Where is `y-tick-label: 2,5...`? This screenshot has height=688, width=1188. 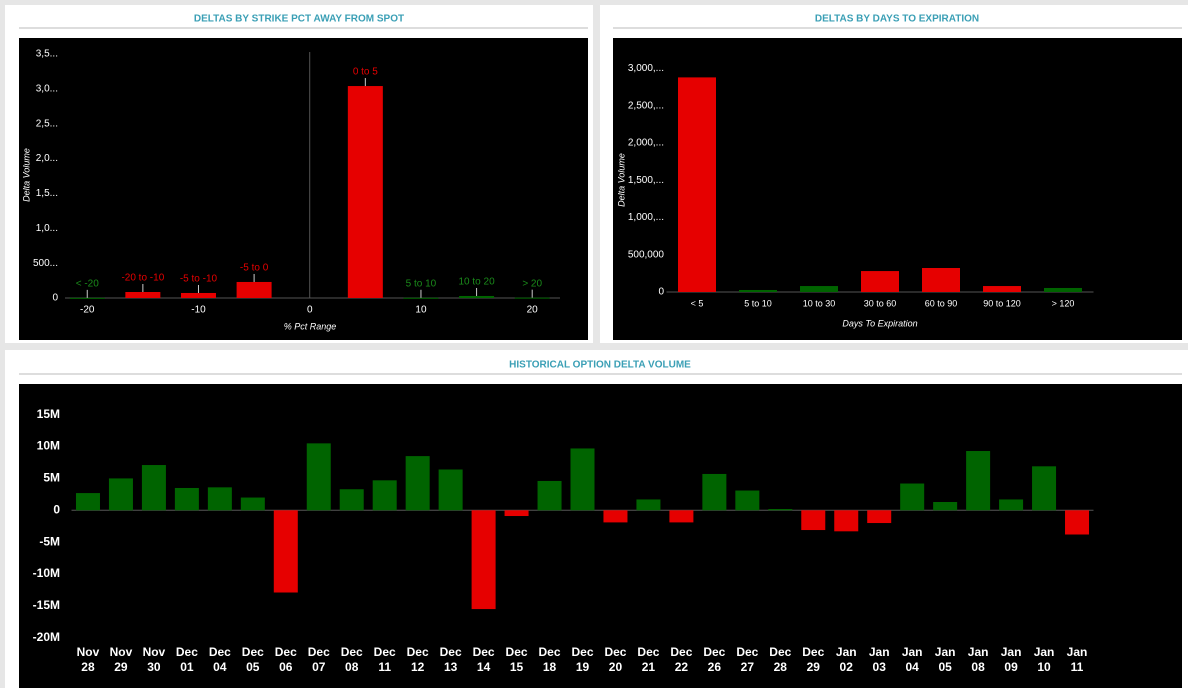
y-tick-label: 2,5... is located at coordinates (47, 123).